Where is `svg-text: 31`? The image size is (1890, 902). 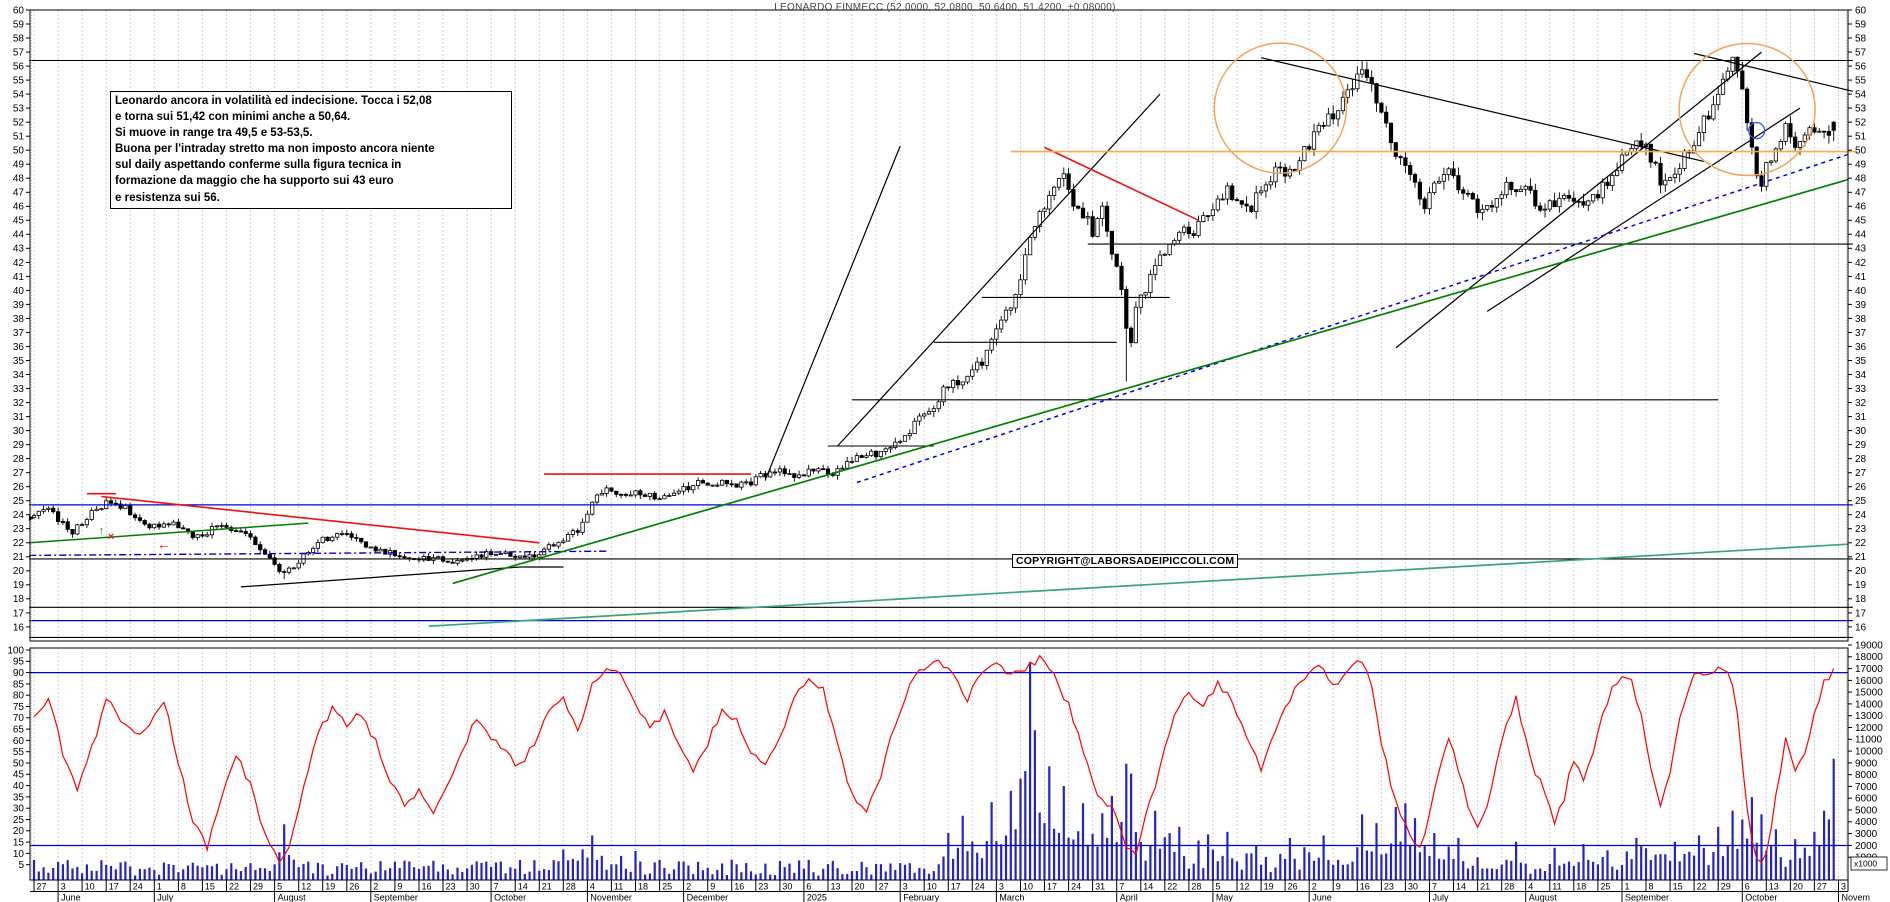 svg-text: 31 is located at coordinates (19, 417).